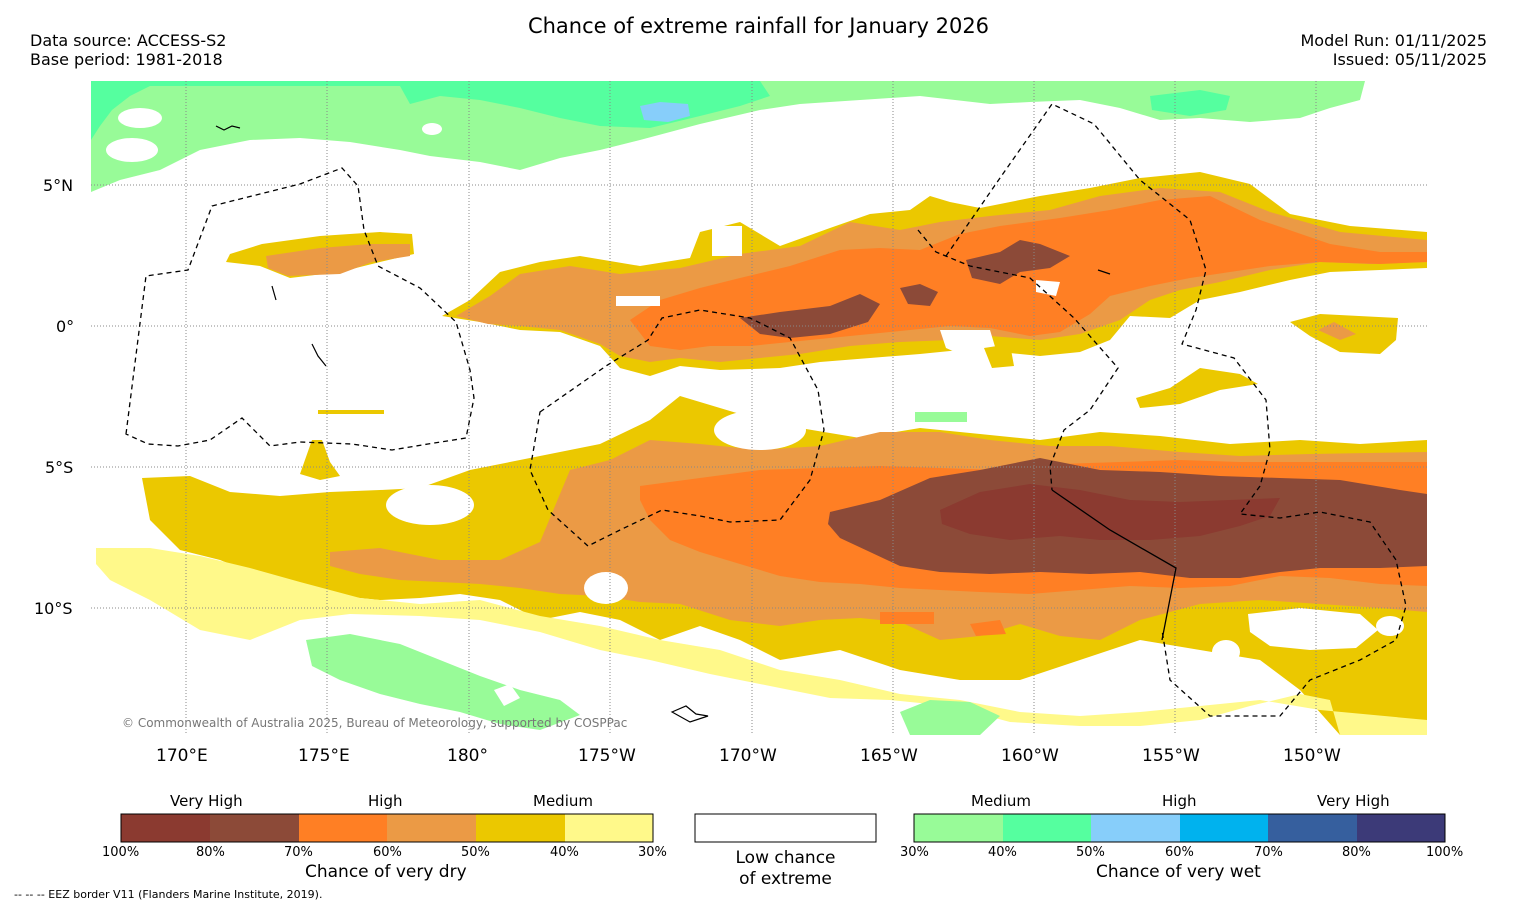  What do you see at coordinates (1090, 852) in the screenshot?
I see `wet-tick: 50%` at bounding box center [1090, 852].